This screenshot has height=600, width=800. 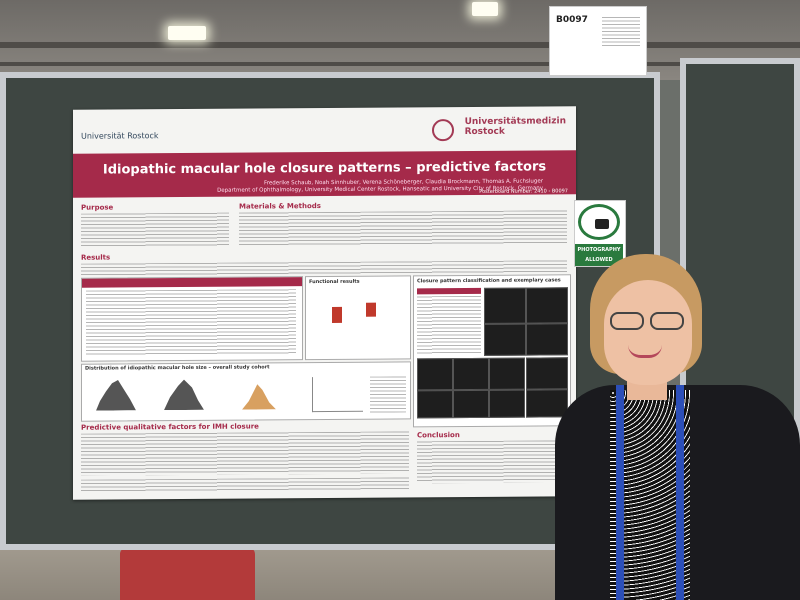 I want to click on ceiling, so click(x=400, y=40).